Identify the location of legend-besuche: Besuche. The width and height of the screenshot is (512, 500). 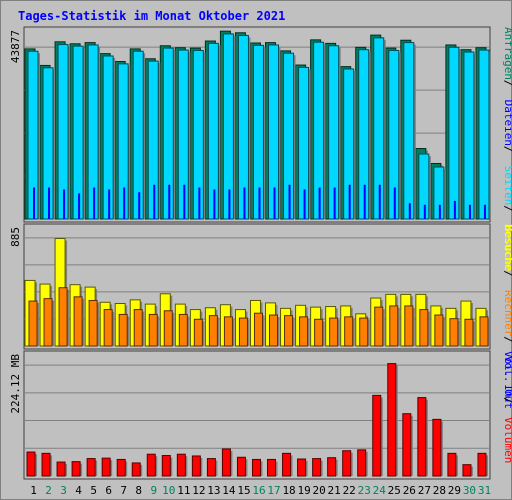
(507, 248).